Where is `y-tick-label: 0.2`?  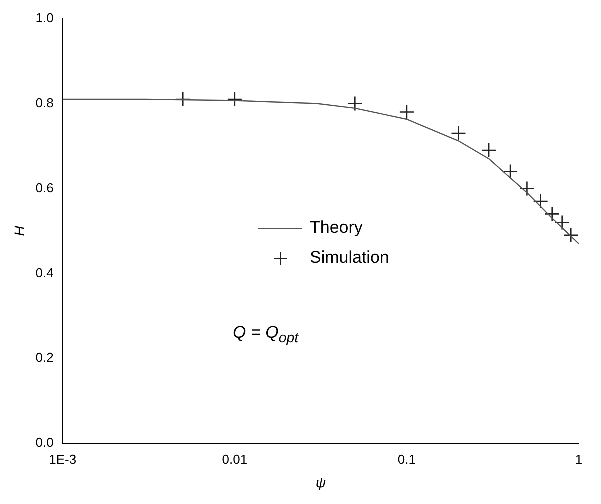 y-tick-label: 0.2 is located at coordinates (45, 358).